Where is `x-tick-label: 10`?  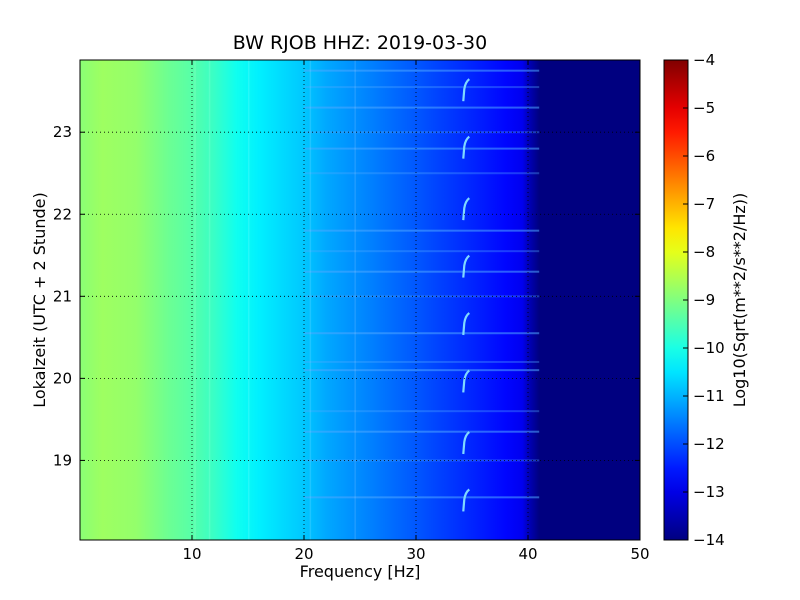
x-tick-label: 10 is located at coordinates (191, 554).